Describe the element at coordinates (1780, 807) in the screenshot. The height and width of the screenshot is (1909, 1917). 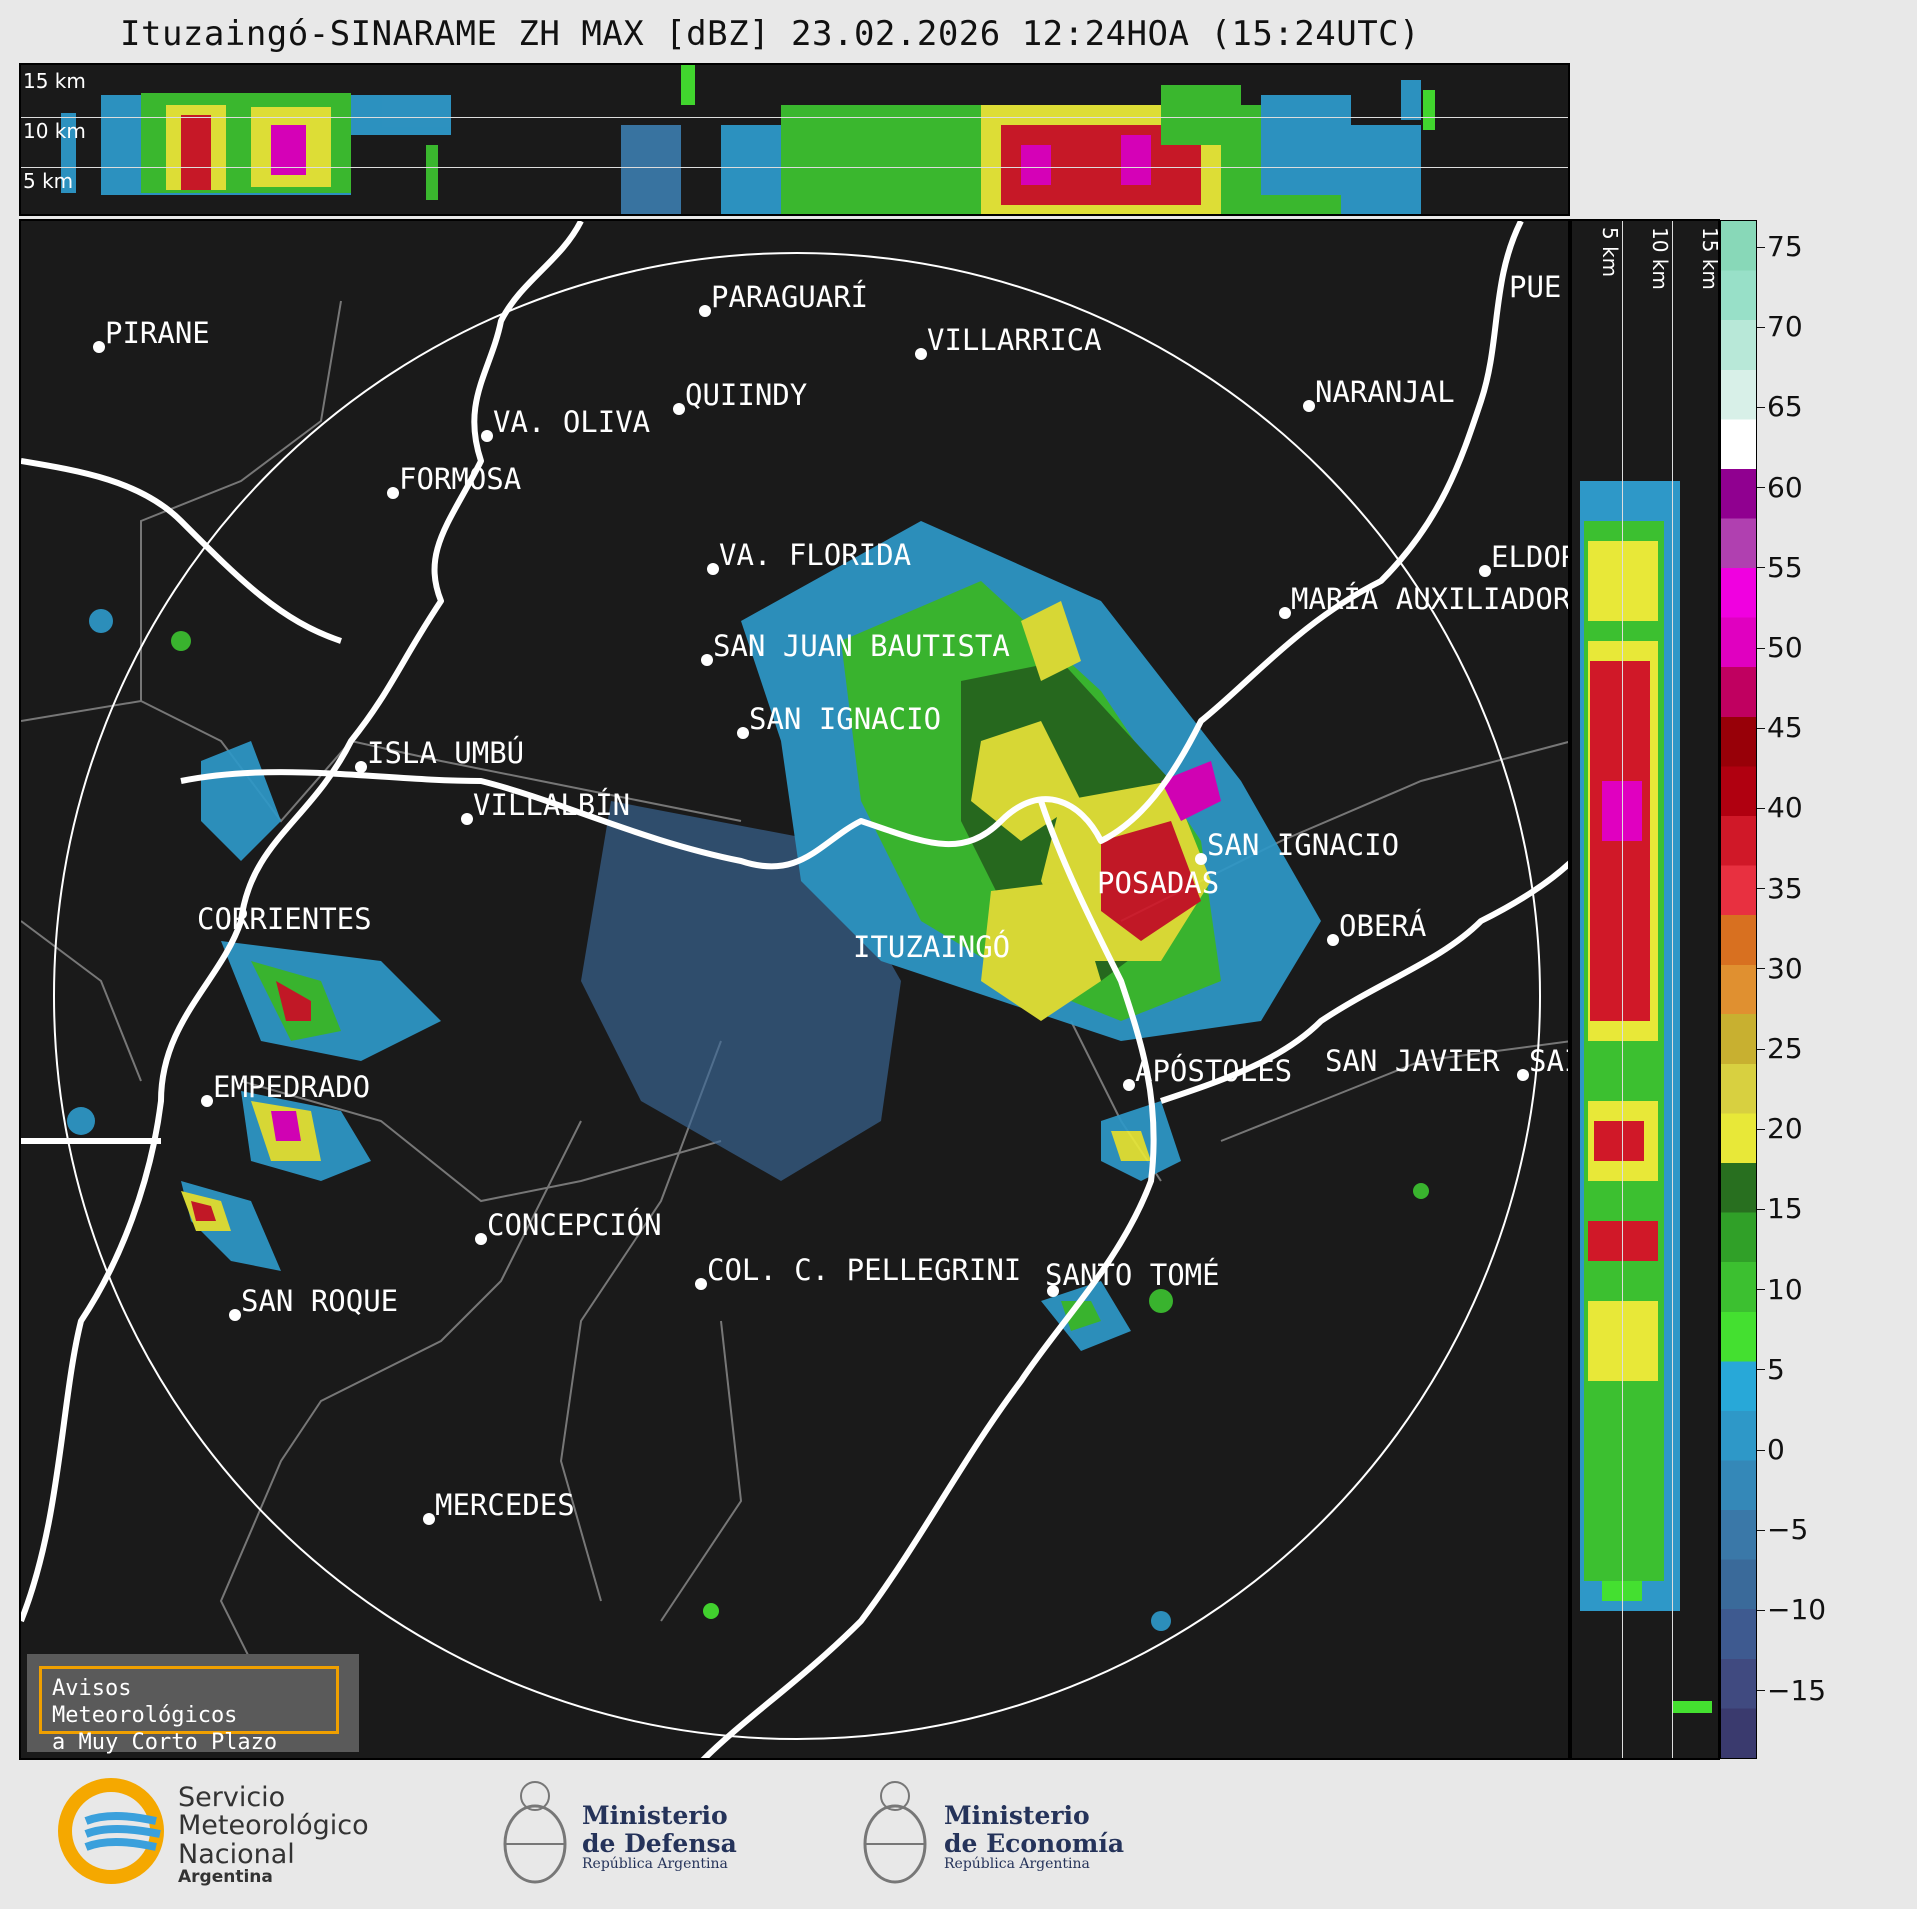
I see `colorbar-tick-label: 40` at that location.